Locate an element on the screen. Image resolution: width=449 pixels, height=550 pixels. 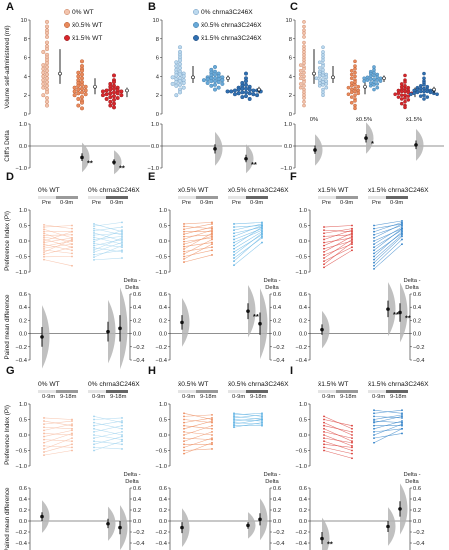
y-axis-pi-E: −1.0 −0.5 0.0 0.5 1.0 is located at coordinates (163, 242).